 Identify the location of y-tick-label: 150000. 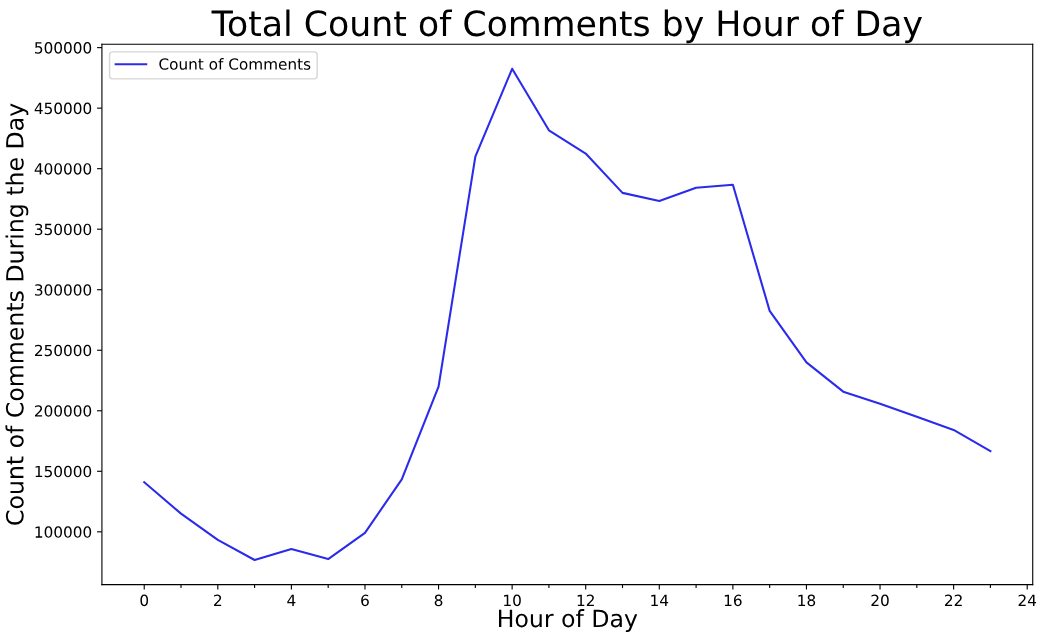
(63, 471).